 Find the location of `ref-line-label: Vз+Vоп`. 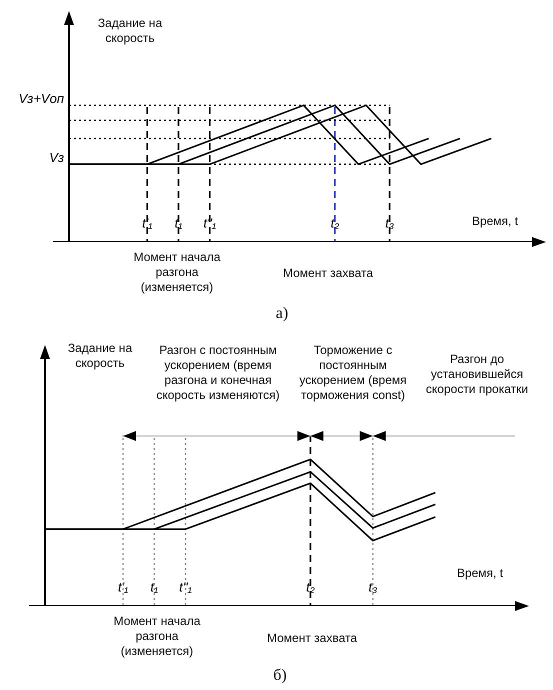

ref-line-label: Vз+Vоп is located at coordinates (41, 98).